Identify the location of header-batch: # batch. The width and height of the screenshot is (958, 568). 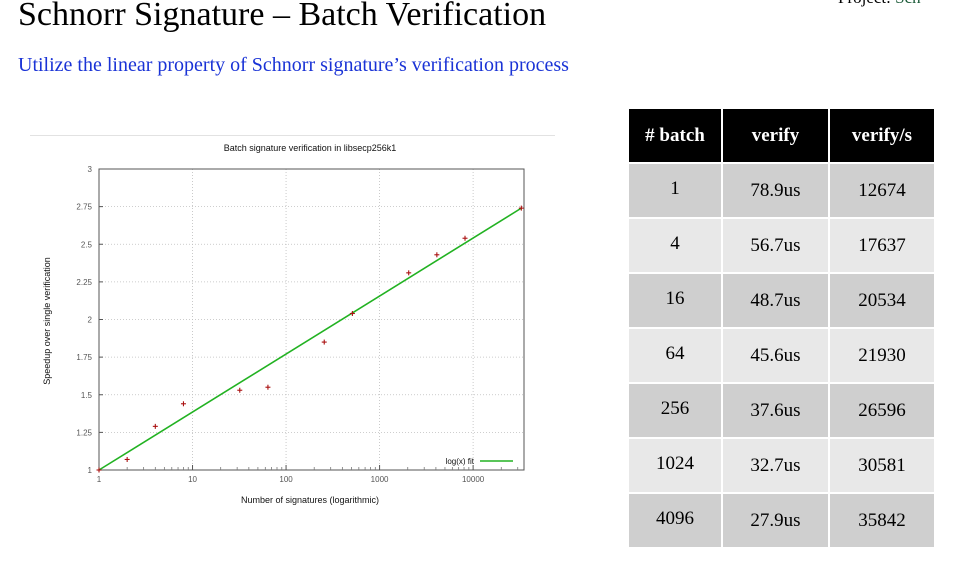
(676, 136).